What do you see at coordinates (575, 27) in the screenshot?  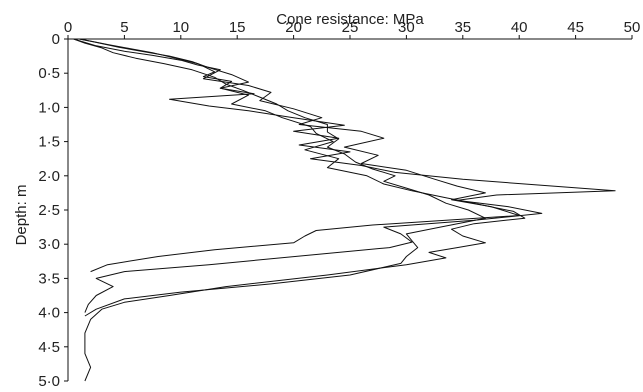 I see `x-tick-label: 45` at bounding box center [575, 27].